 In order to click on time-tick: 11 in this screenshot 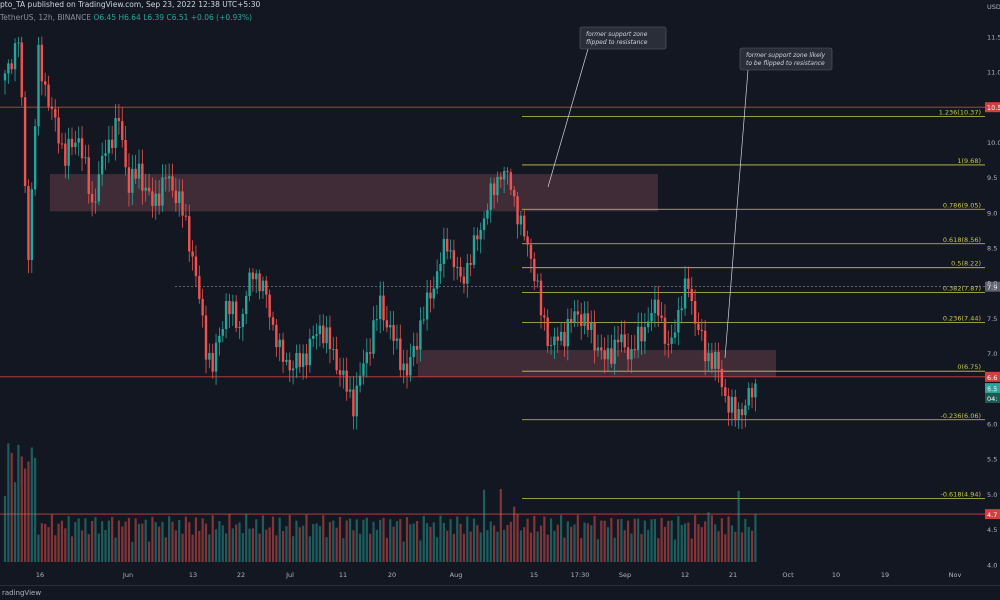, I will do `click(343, 575)`.